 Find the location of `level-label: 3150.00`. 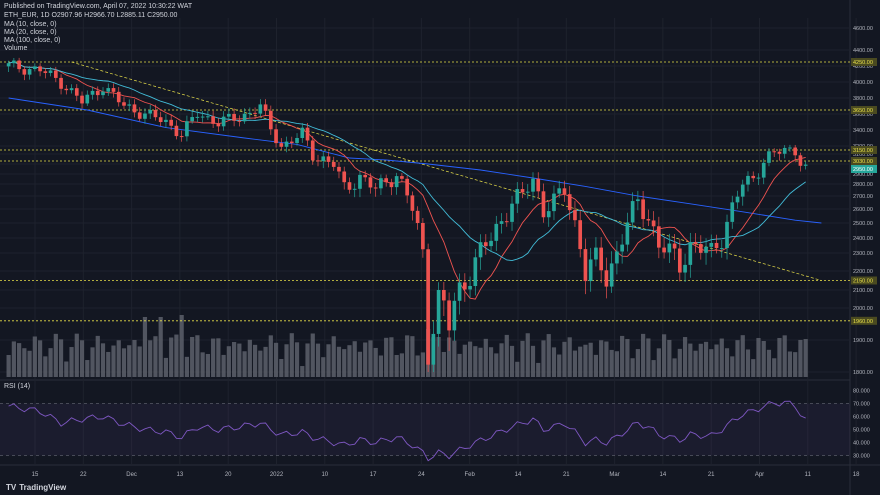

level-label: 3150.00 is located at coordinates (863, 151).